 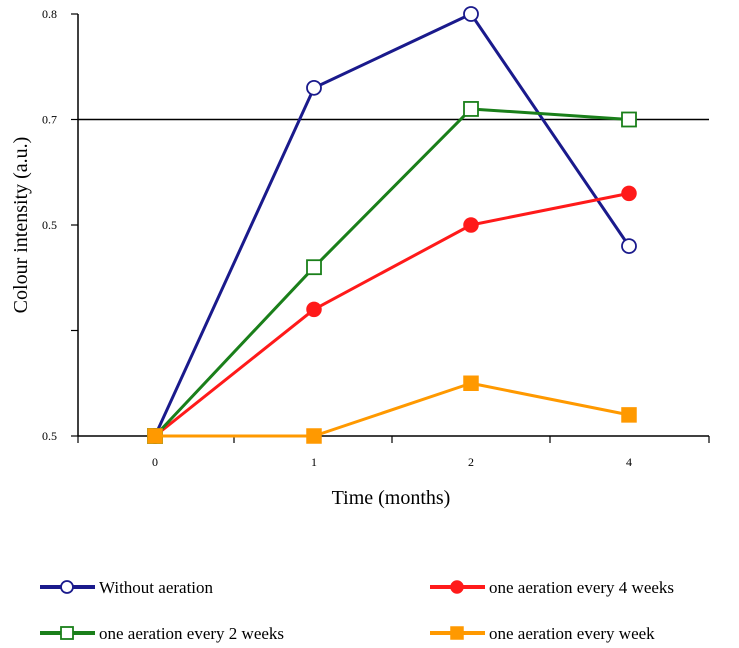 I want to click on y-axis-title: Colour intensity (a.u.), so click(x=21, y=225).